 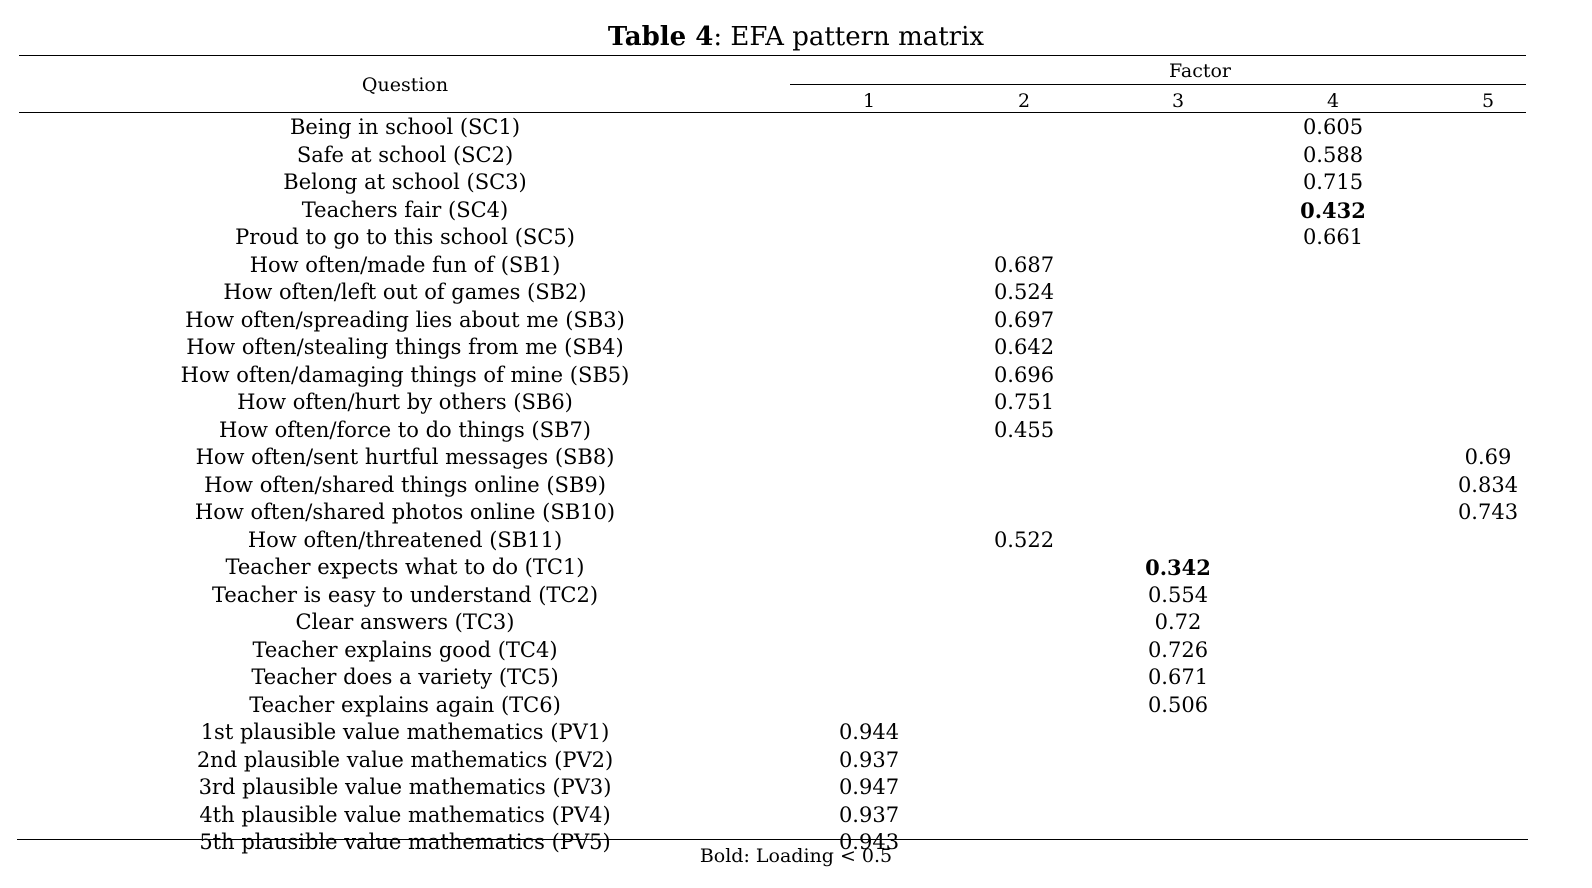 I want to click on loading-value-factor-3: 0.72, so click(x=1178, y=622).